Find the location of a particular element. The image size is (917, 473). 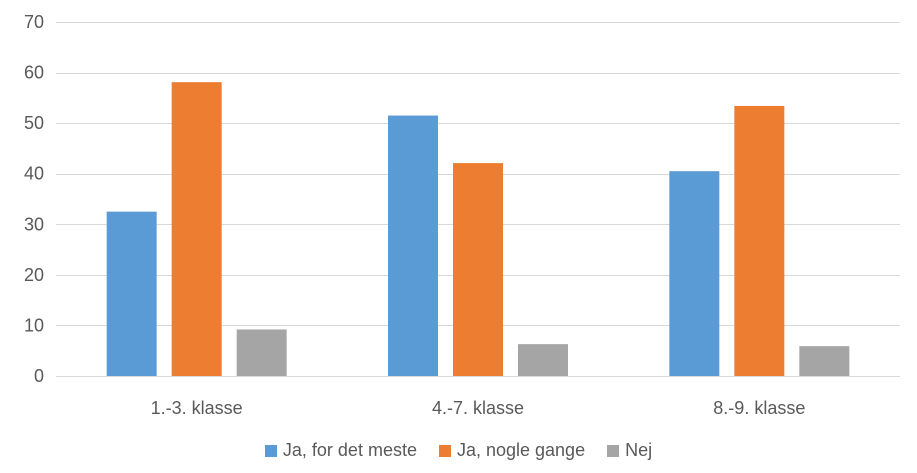

legend-item-nej: Nej is located at coordinates (629, 450).